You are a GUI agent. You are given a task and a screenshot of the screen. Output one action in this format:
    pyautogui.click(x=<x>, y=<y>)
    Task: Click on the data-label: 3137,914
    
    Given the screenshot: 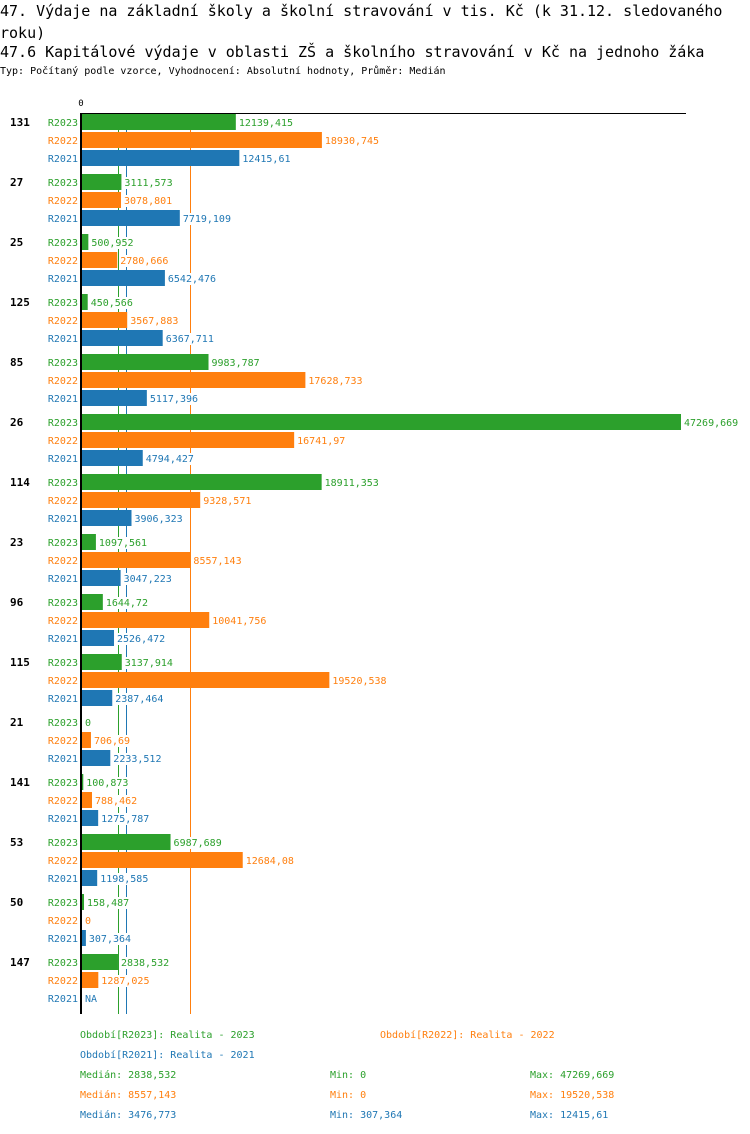 What is the action you would take?
    pyautogui.click(x=149, y=663)
    